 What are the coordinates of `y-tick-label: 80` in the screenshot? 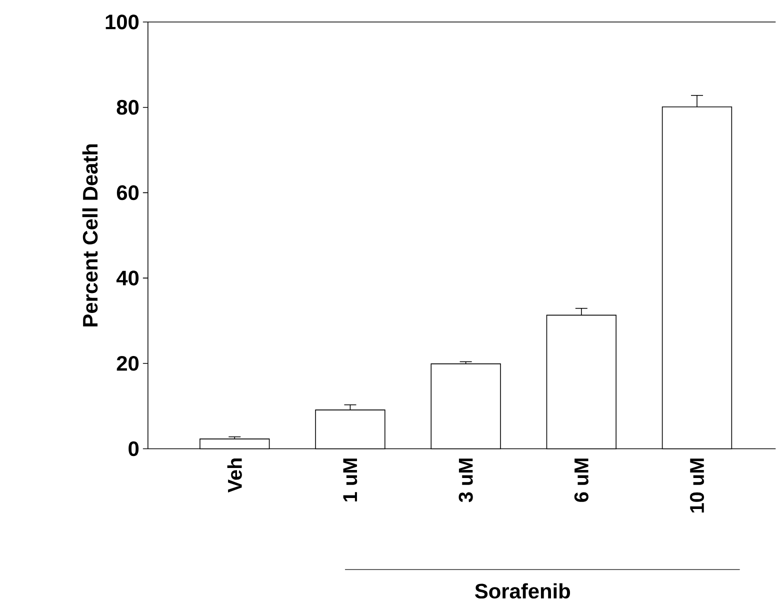 It's located at (127, 107).